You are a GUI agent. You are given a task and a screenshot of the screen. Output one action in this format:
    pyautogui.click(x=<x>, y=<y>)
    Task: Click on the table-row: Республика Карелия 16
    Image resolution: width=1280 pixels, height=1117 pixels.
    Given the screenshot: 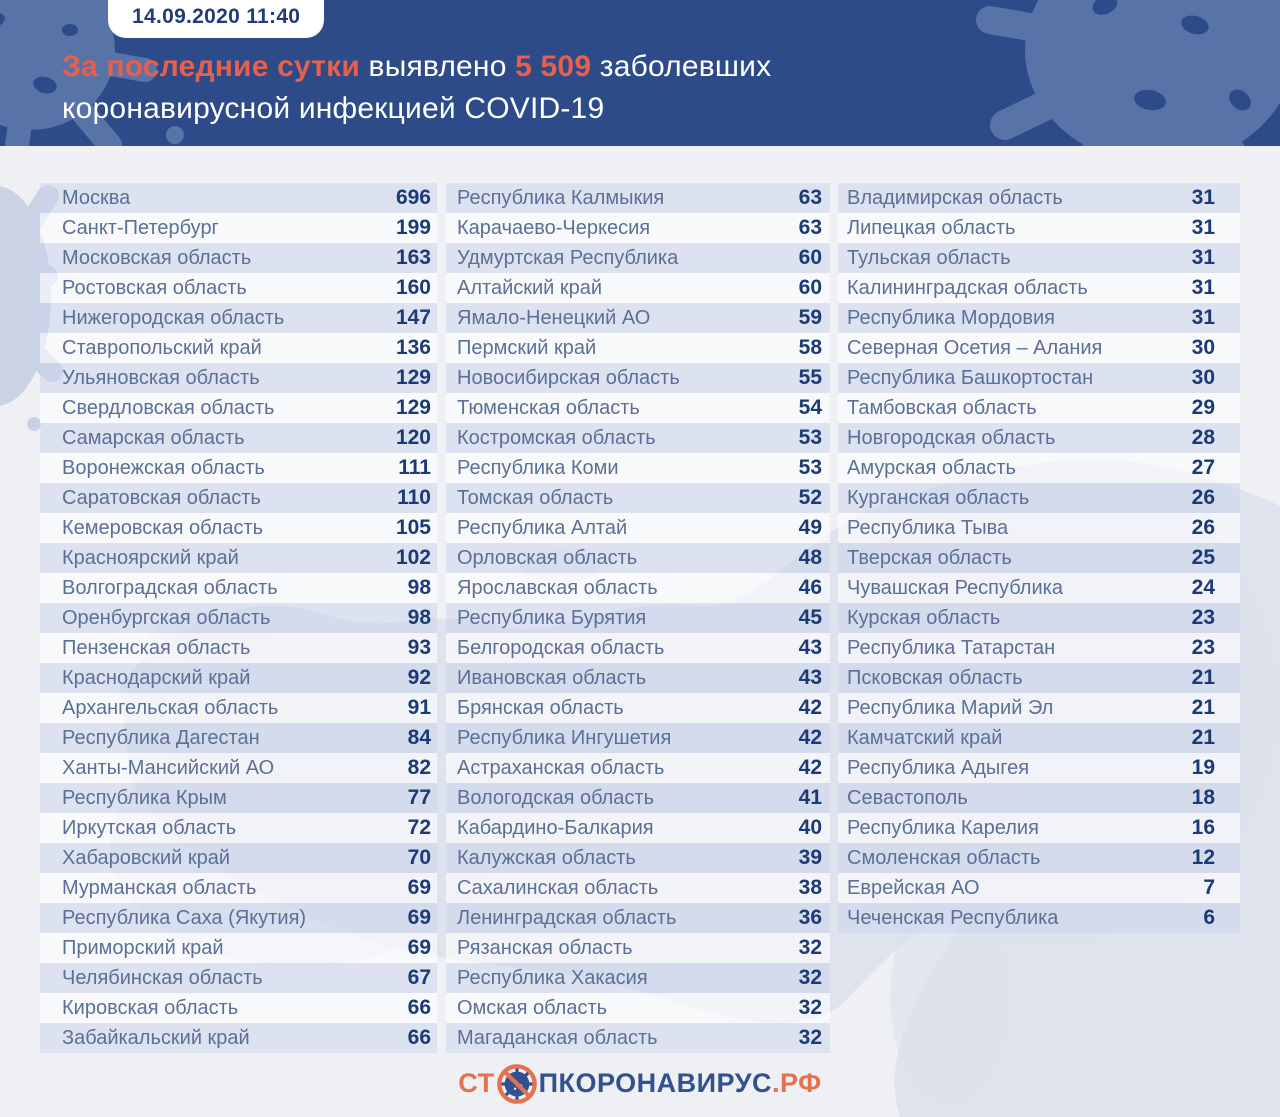 What is the action you would take?
    pyautogui.click(x=1039, y=828)
    